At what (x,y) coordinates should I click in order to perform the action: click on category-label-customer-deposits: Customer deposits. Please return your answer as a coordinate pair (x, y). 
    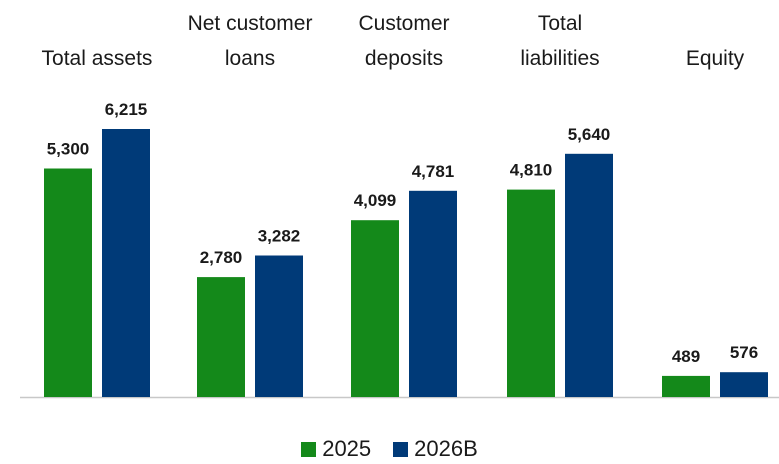
    Looking at the image, I should click on (403, 41).